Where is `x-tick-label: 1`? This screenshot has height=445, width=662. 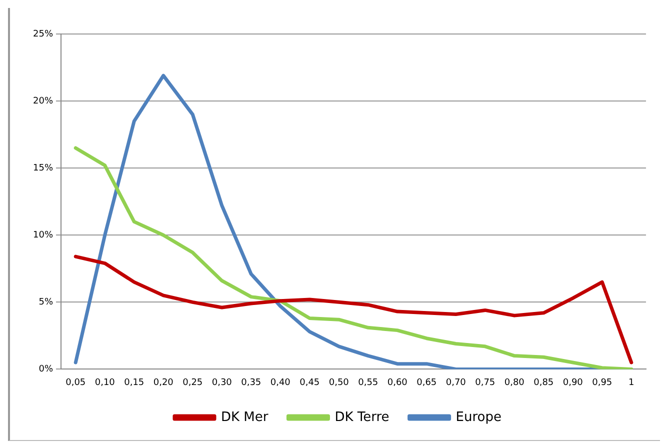 x-tick-label: 1 is located at coordinates (631, 383).